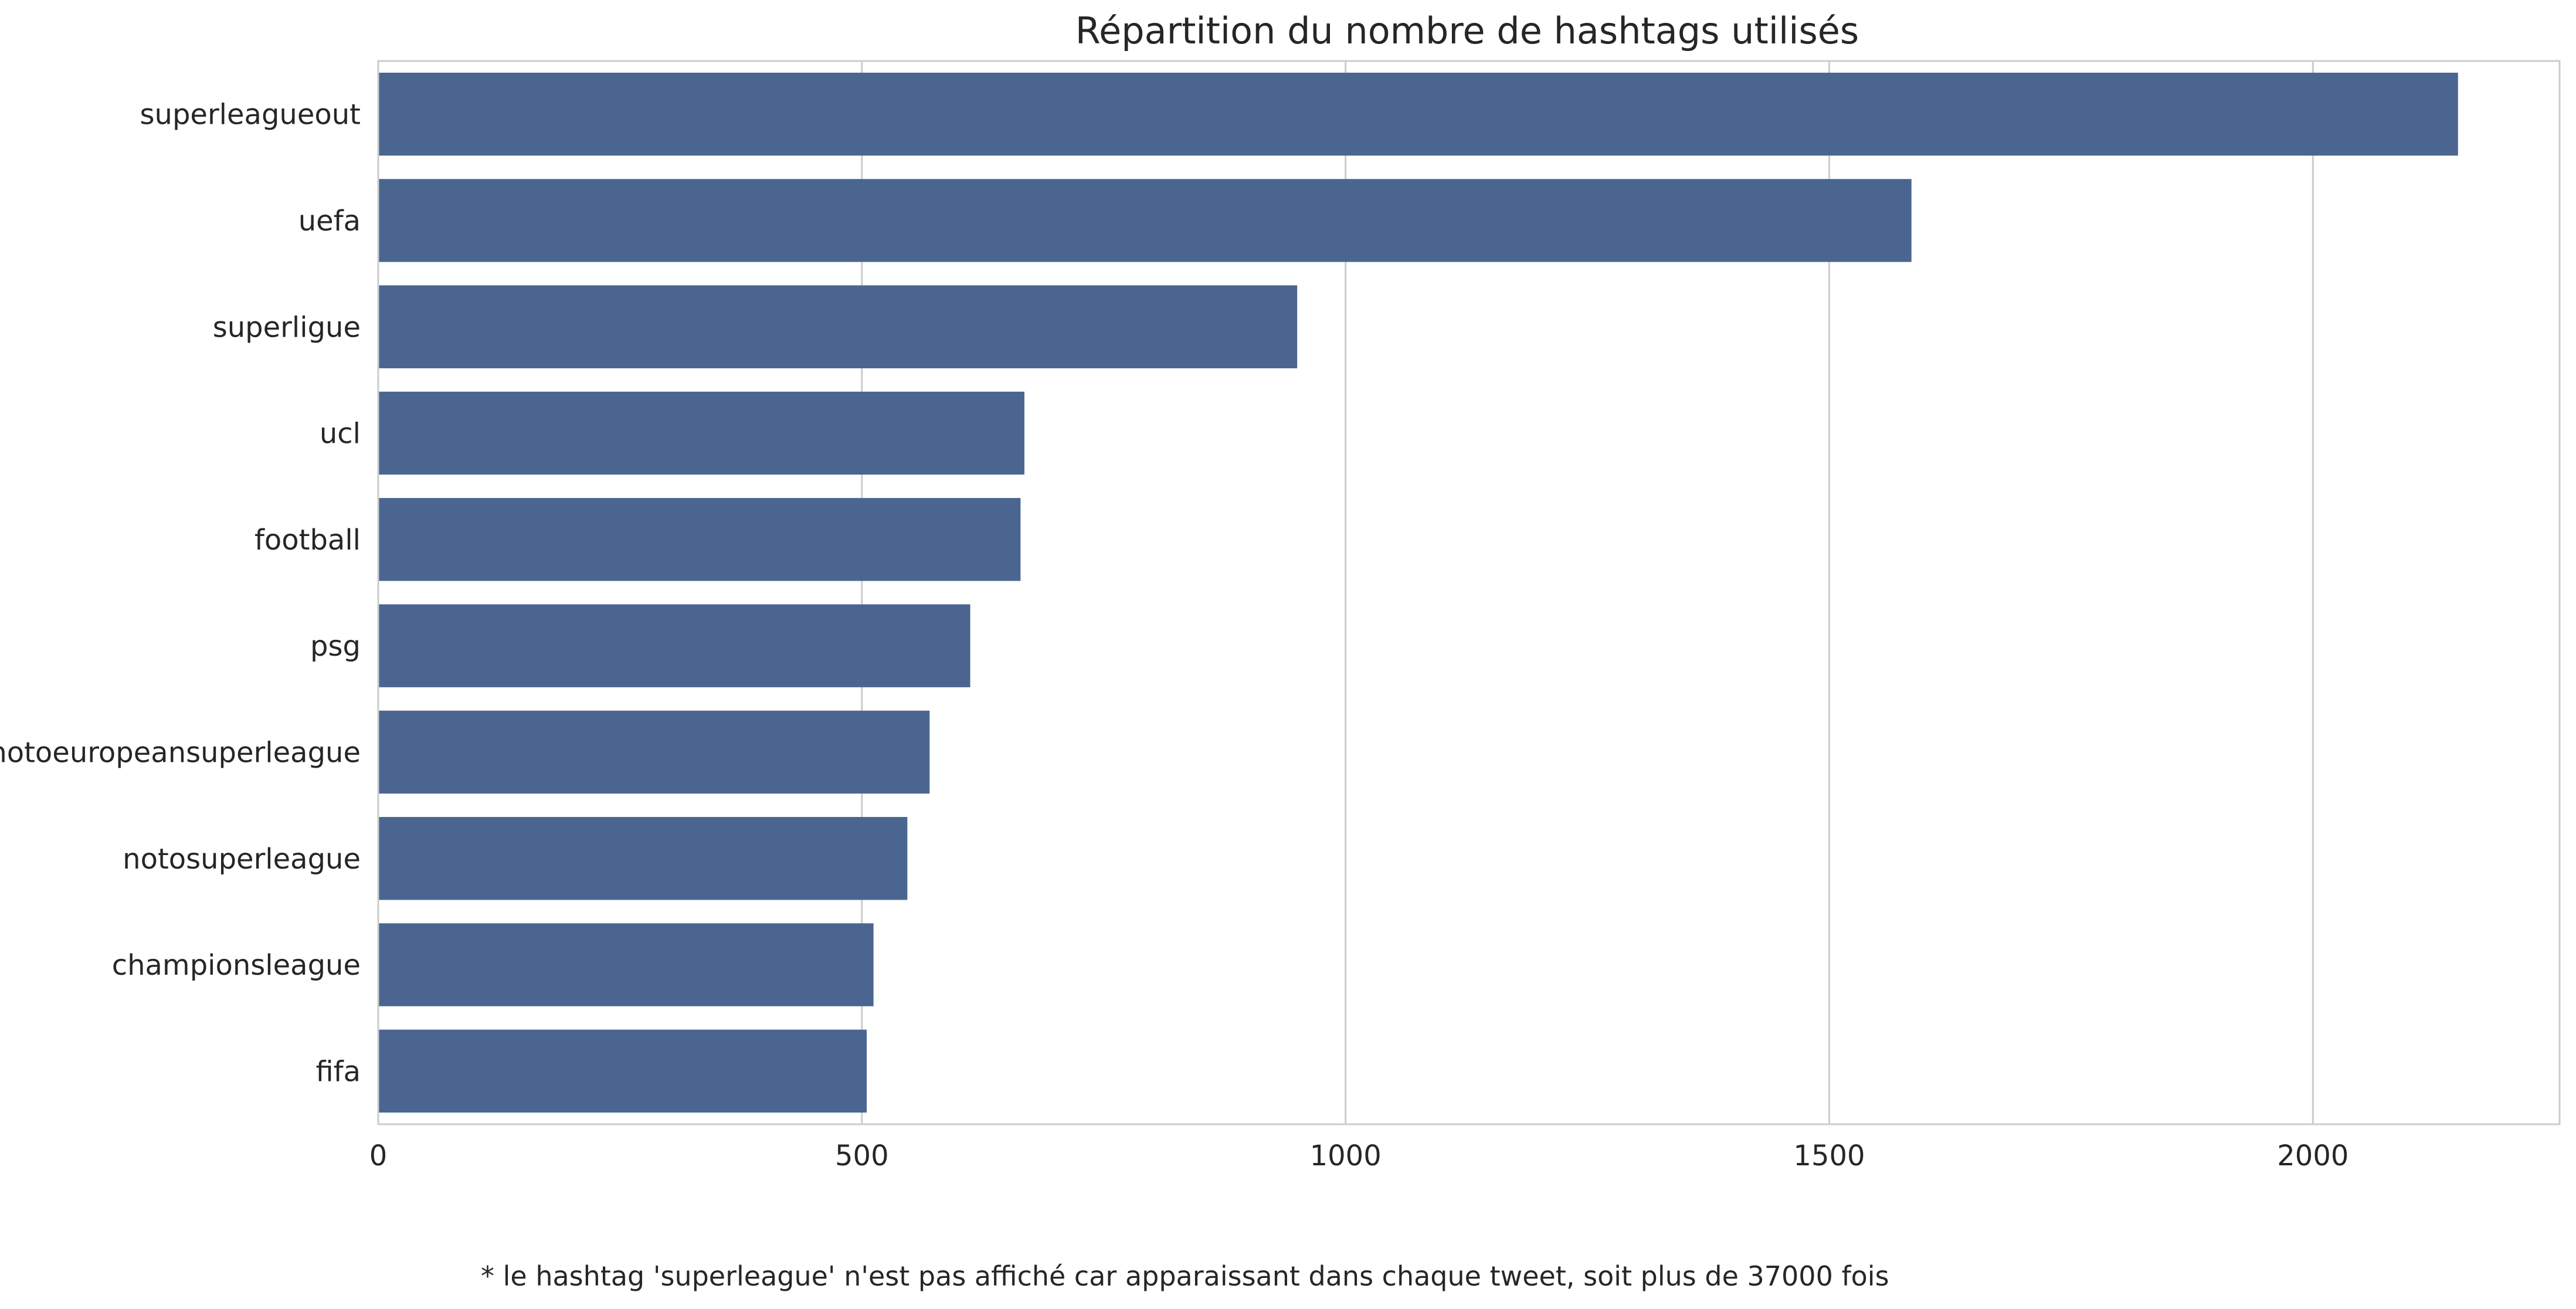 This screenshot has width=2576, height=1309. What do you see at coordinates (180, 753) in the screenshot?
I see `y-tick-label: notoeuropeansuperleague` at bounding box center [180, 753].